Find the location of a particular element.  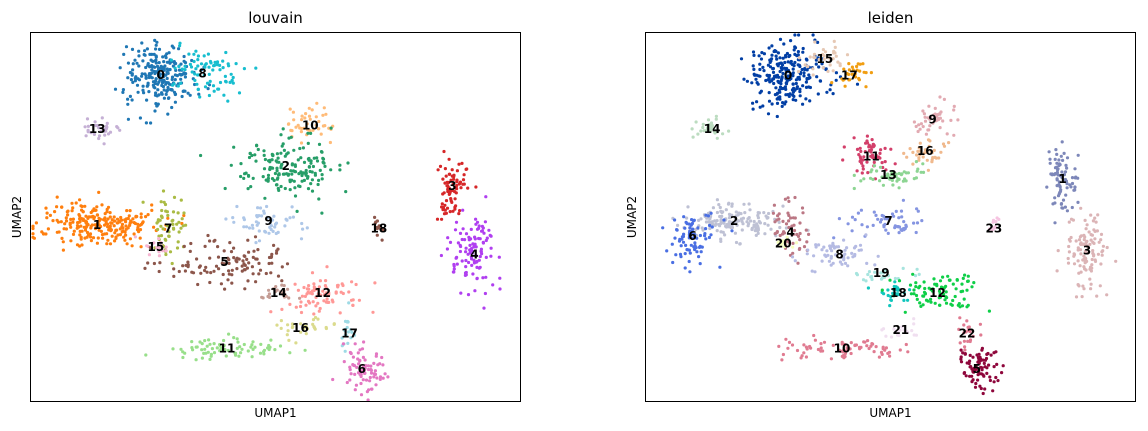

cluster-label: 5 is located at coordinates (977, 369).